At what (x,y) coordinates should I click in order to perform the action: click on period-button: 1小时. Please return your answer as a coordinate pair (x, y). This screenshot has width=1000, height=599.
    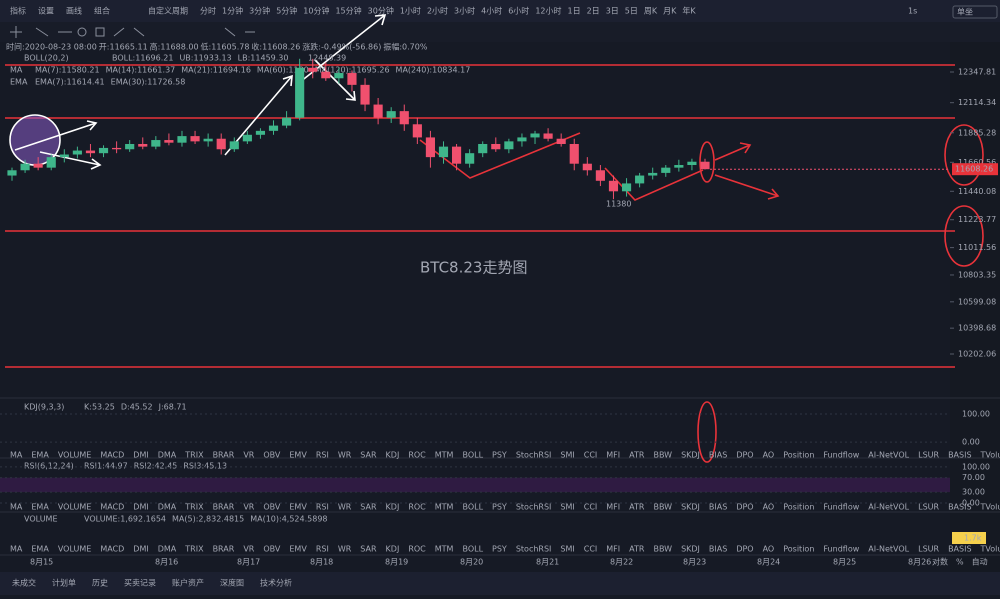
    Looking at the image, I should click on (410, 11).